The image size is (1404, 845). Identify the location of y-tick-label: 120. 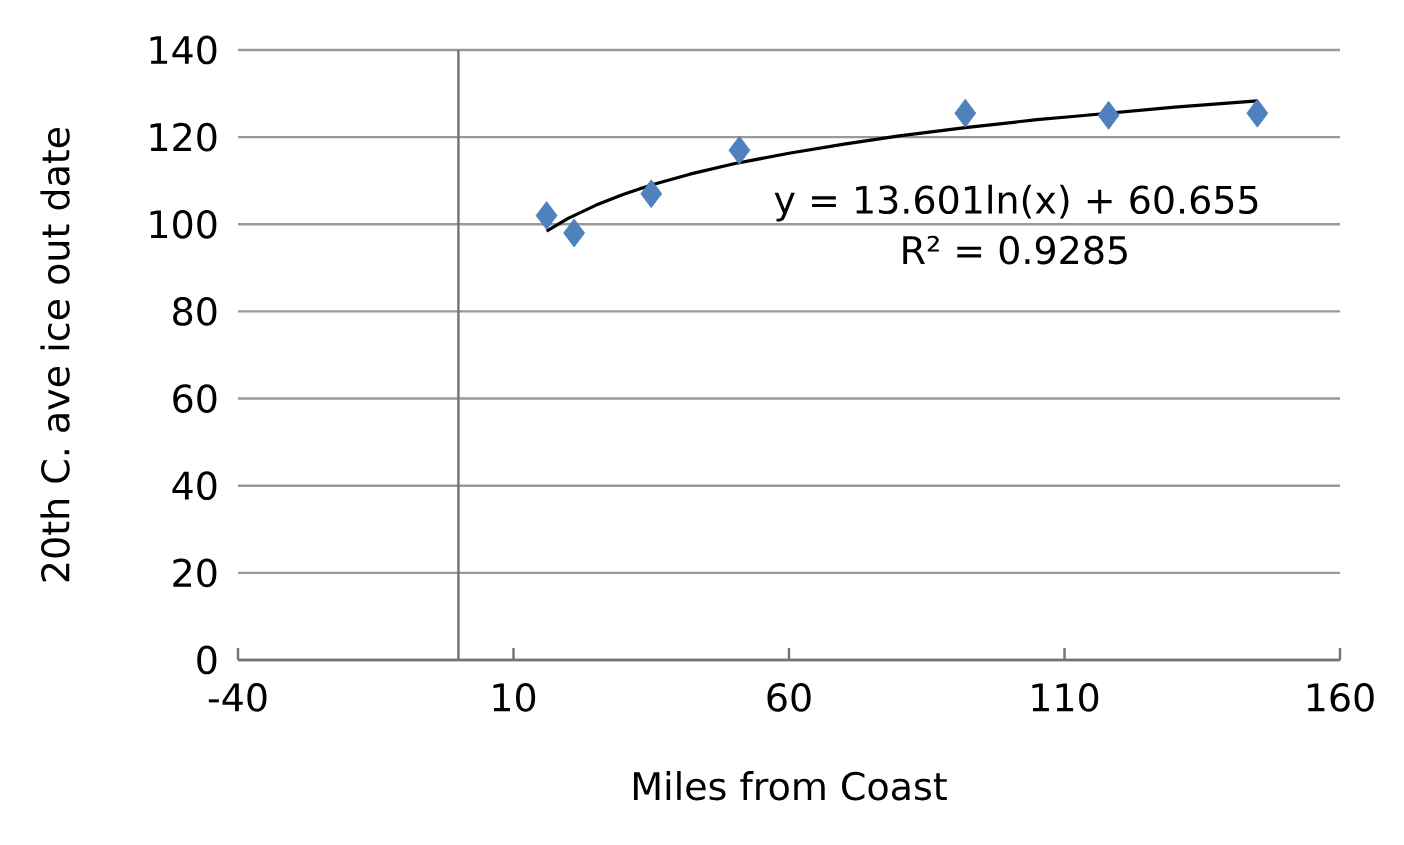
(183, 137).